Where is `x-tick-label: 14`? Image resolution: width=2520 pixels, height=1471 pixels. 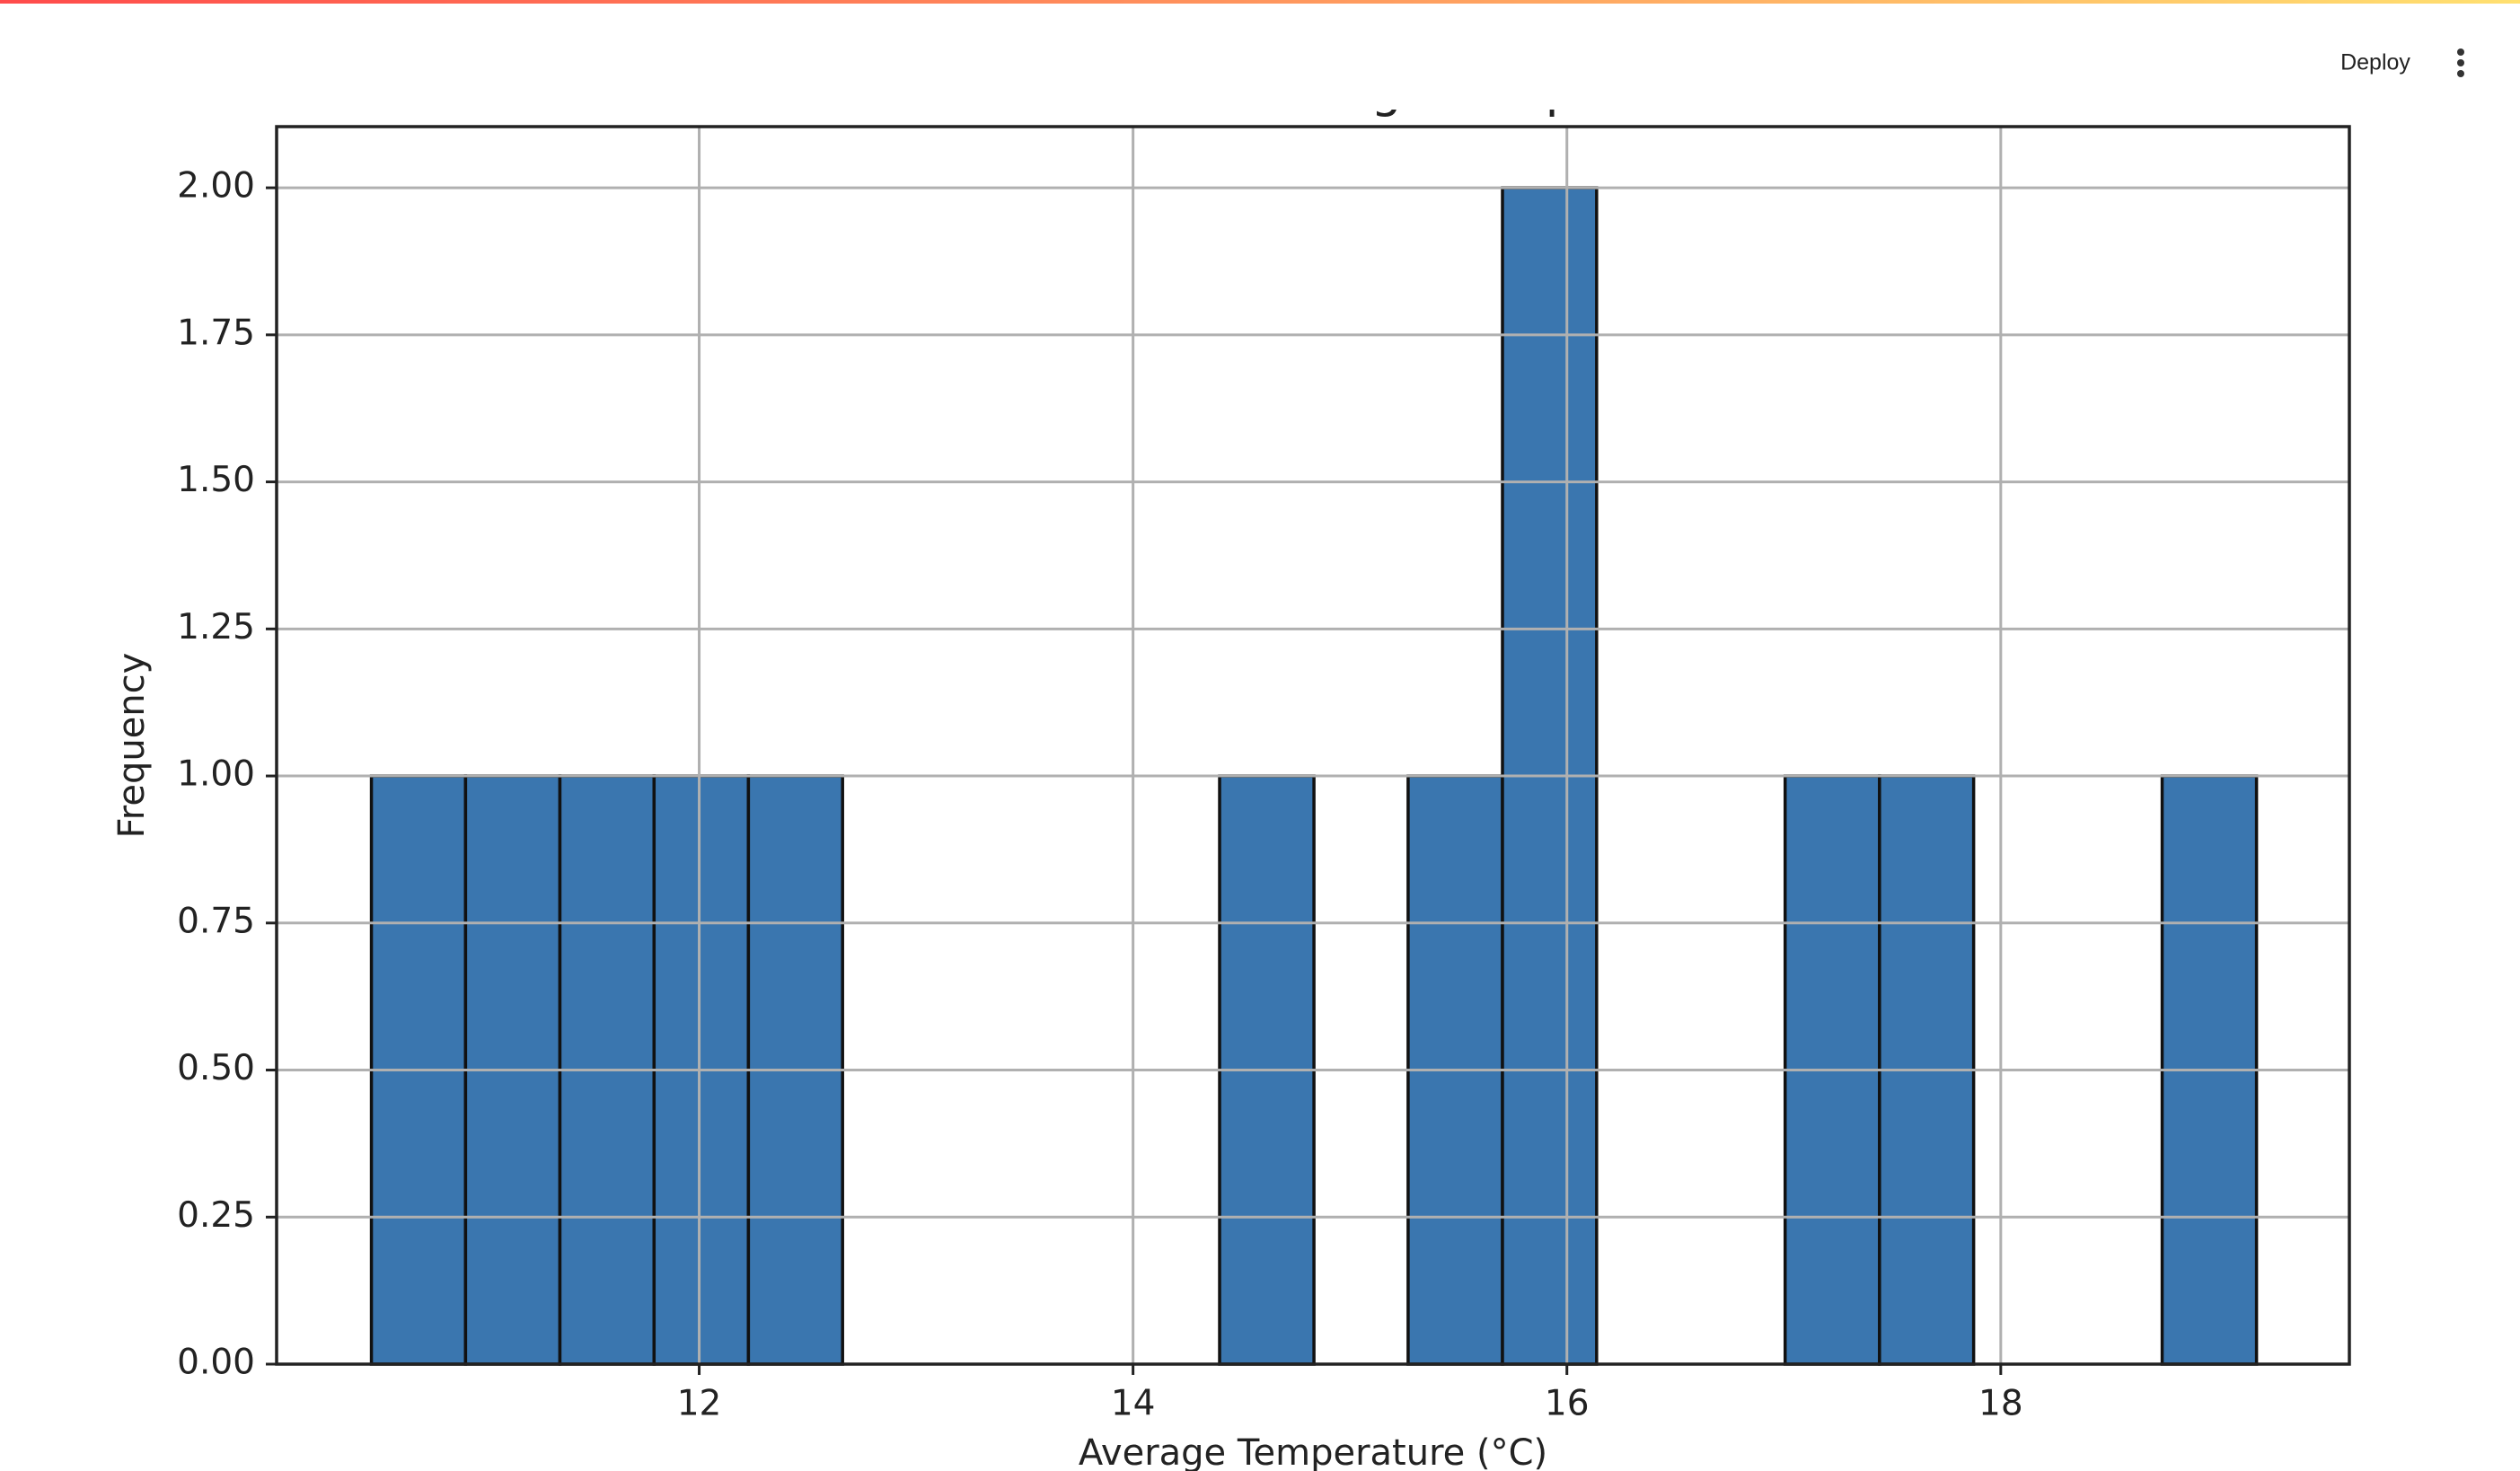 x-tick-label: 14 is located at coordinates (1133, 1404).